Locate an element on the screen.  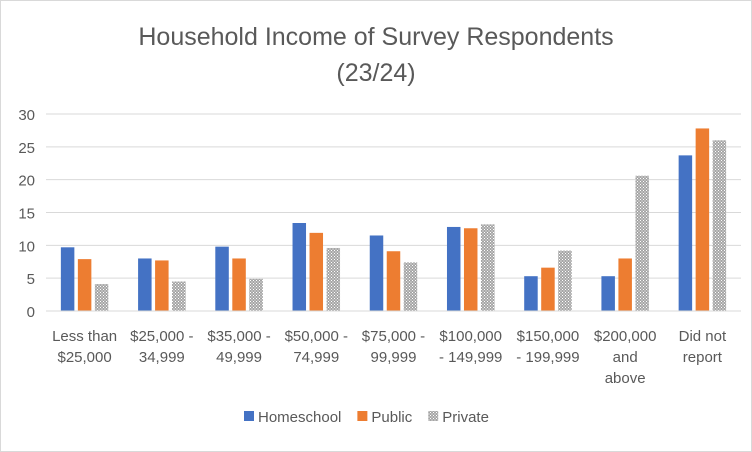
x-tick-label: $200,000 and above is located at coordinates (625, 357).